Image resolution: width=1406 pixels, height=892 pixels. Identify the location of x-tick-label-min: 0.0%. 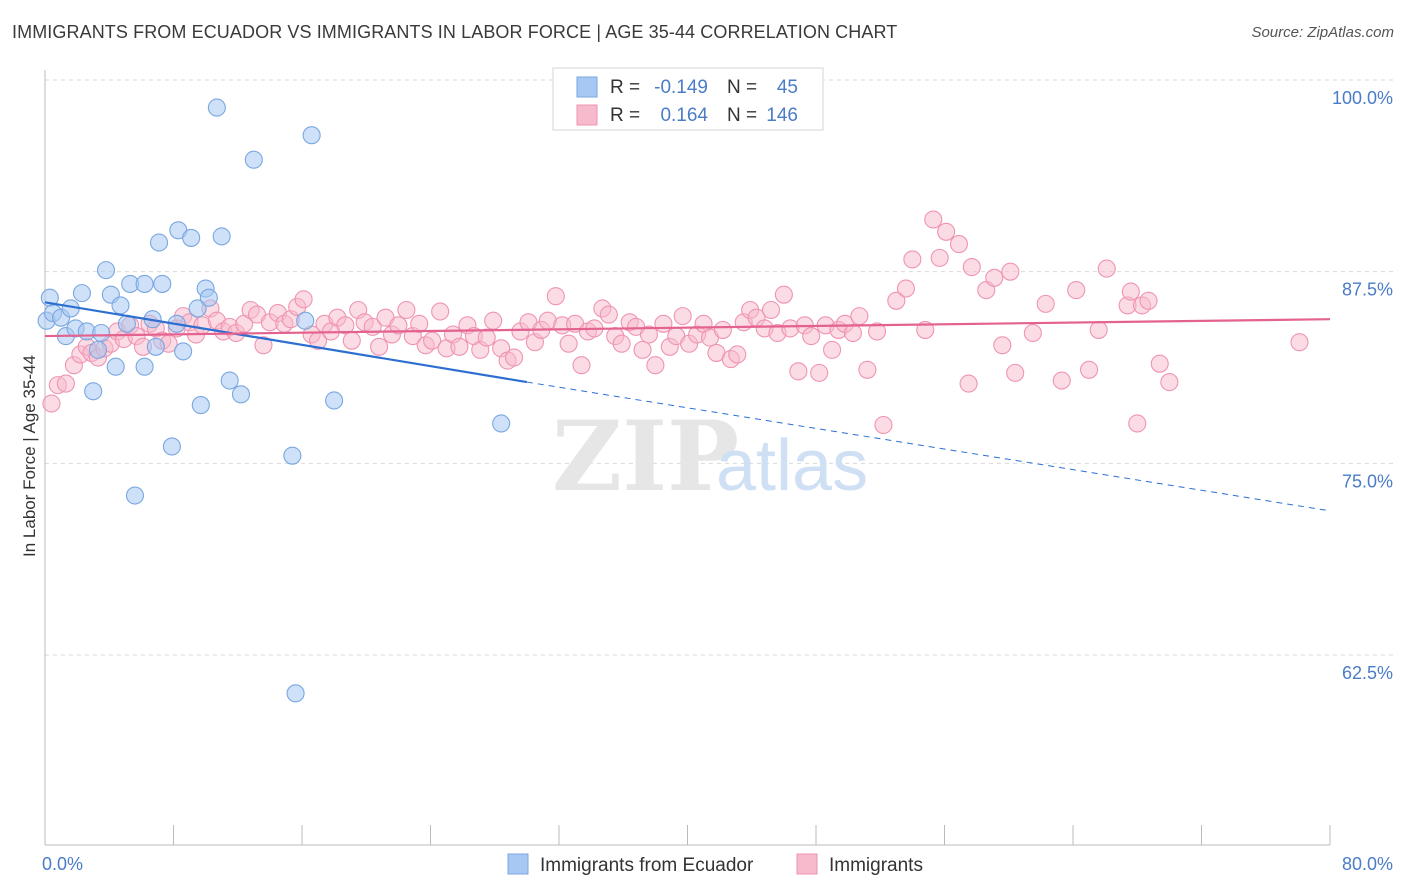
(62, 864).